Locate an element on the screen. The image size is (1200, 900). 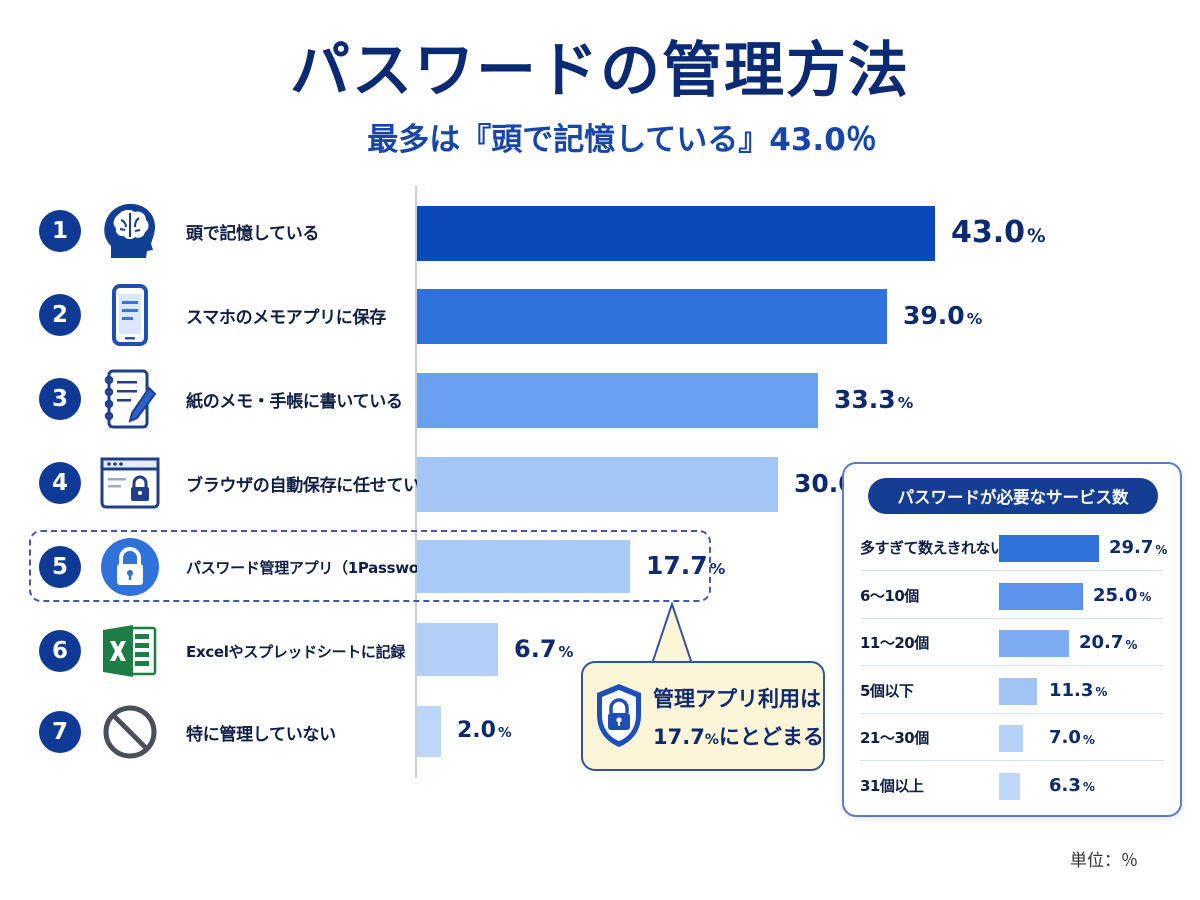
value-label: 39.0% is located at coordinates (942, 315).